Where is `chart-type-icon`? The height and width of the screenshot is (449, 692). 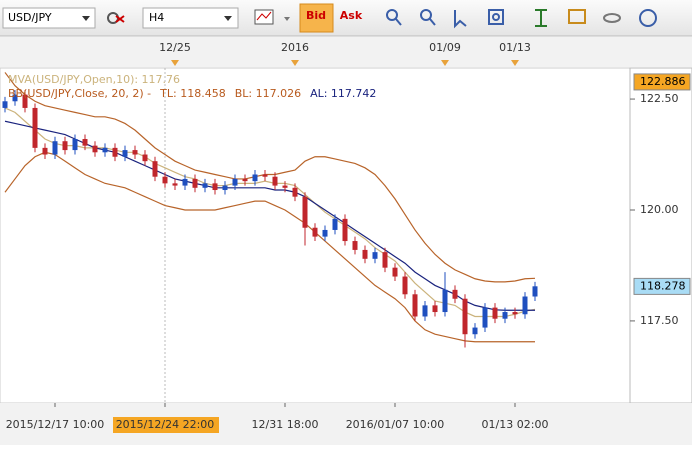 chart-type-icon is located at coordinates (264, 17).